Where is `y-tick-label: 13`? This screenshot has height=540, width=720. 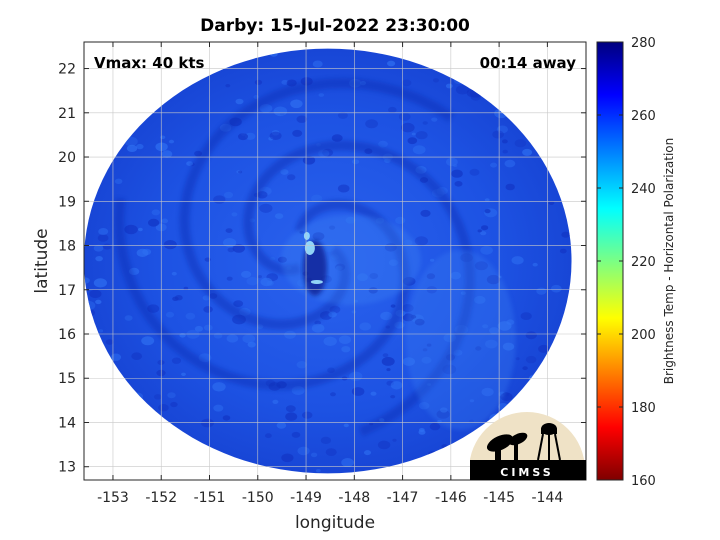 y-tick-label: 13 is located at coordinates (67, 468).